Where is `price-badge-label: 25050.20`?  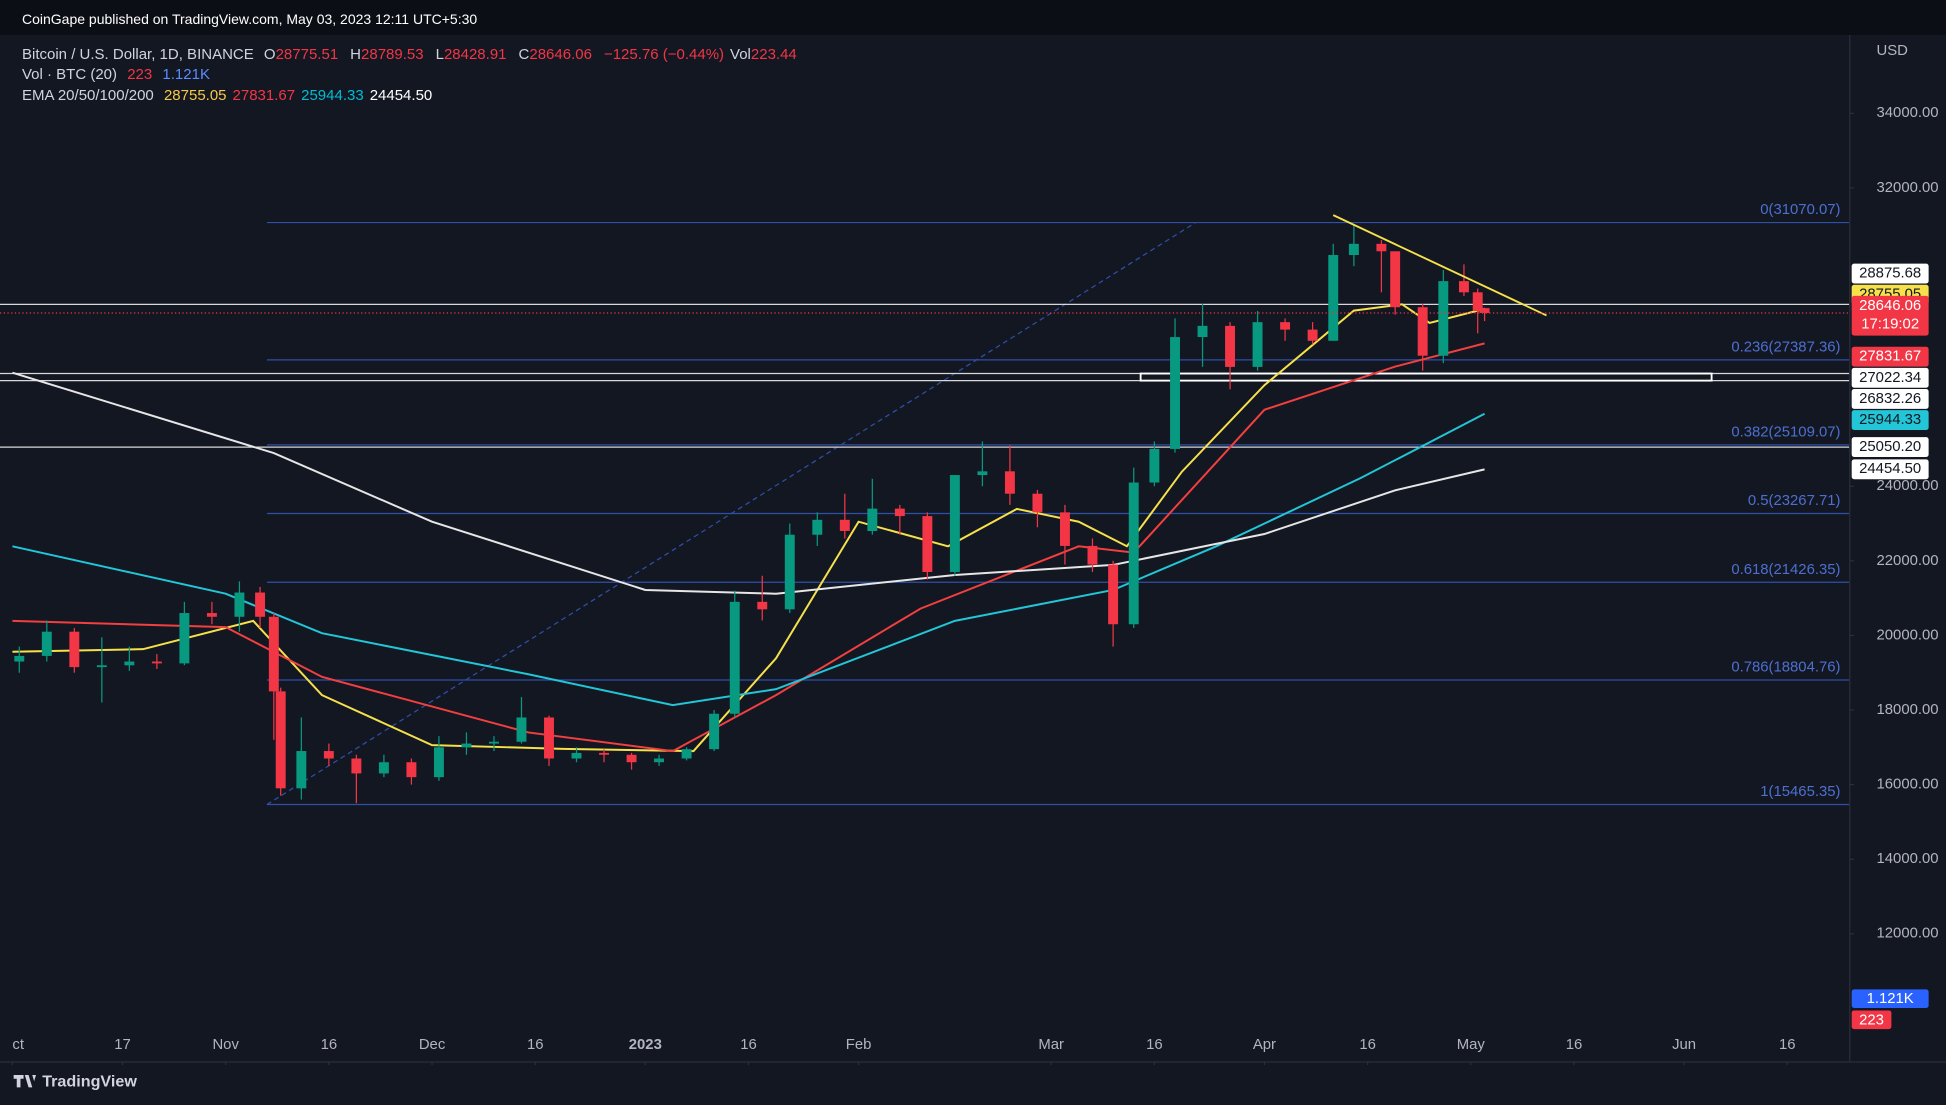
price-badge-label: 25050.20 is located at coordinates (1890, 447).